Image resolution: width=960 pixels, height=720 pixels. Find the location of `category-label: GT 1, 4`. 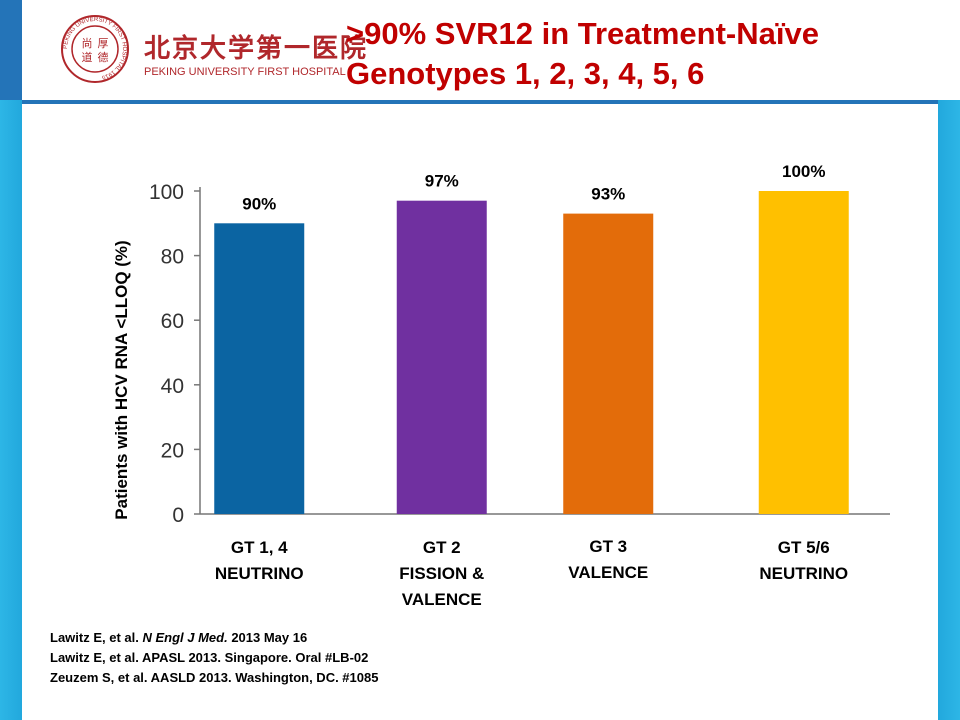

category-label: GT 1, 4 is located at coordinates (259, 547).